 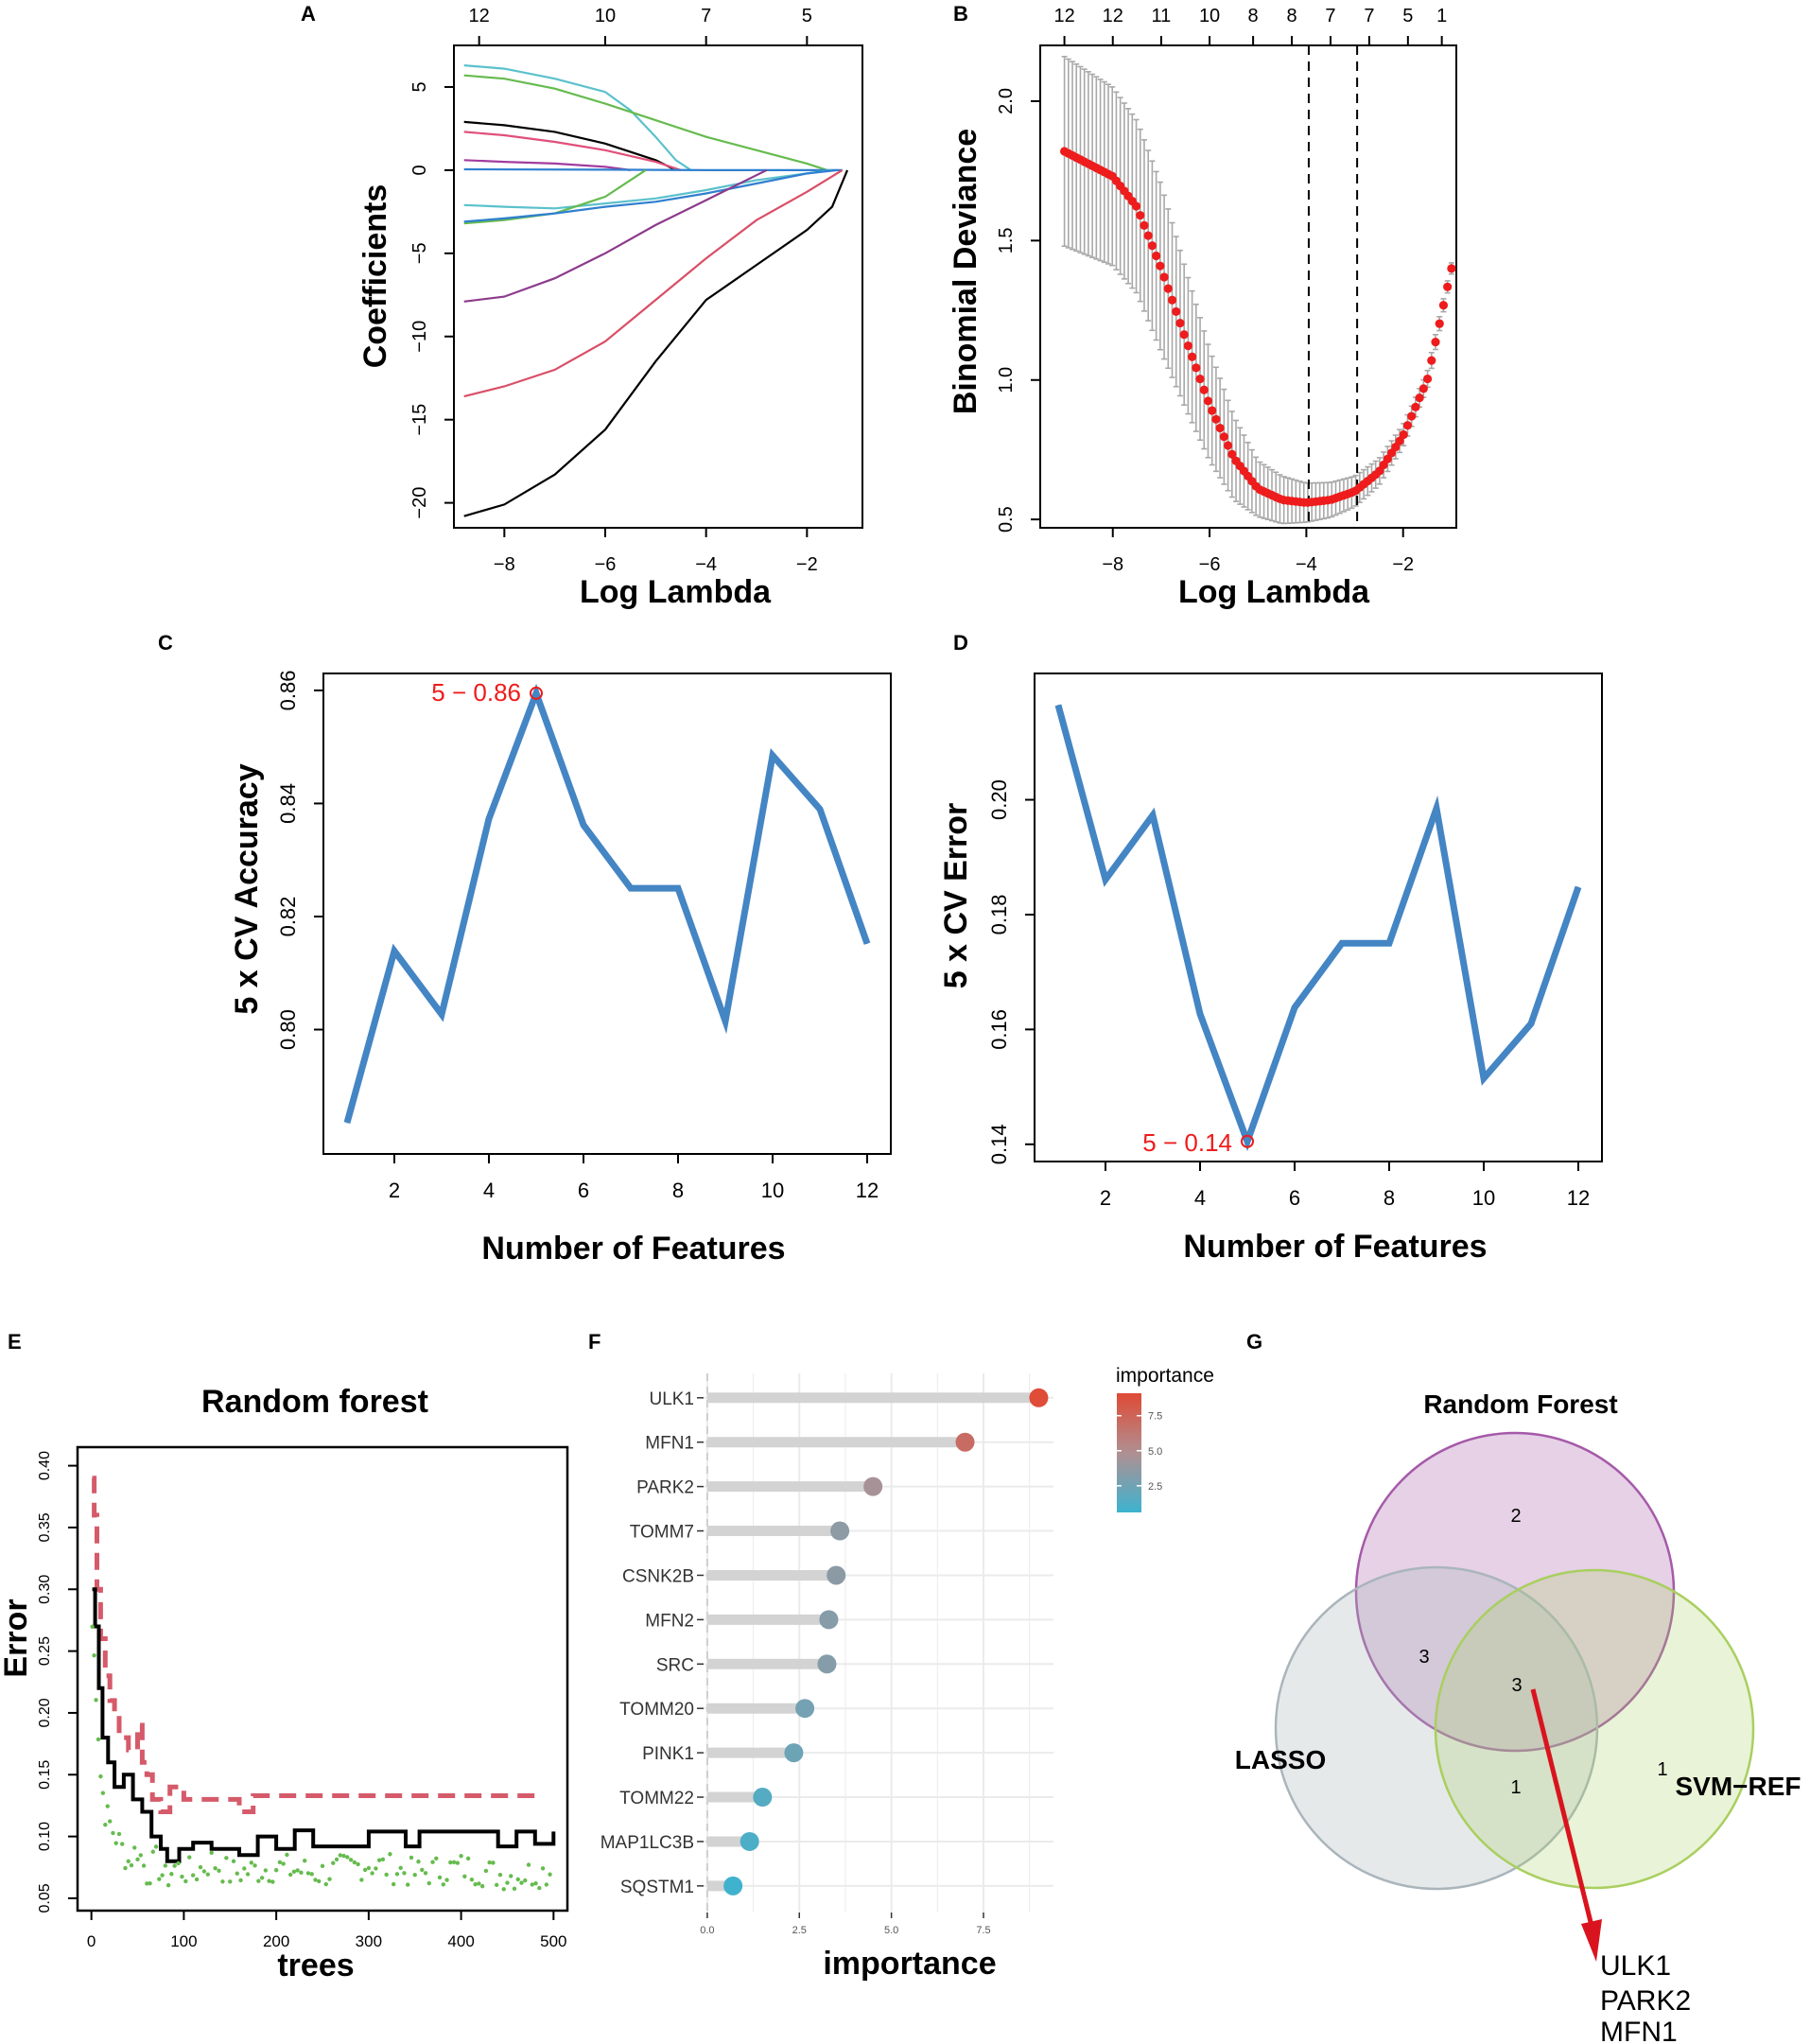 What do you see at coordinates (675, 1665) in the screenshot?
I see `f-category-label: SRC` at bounding box center [675, 1665].